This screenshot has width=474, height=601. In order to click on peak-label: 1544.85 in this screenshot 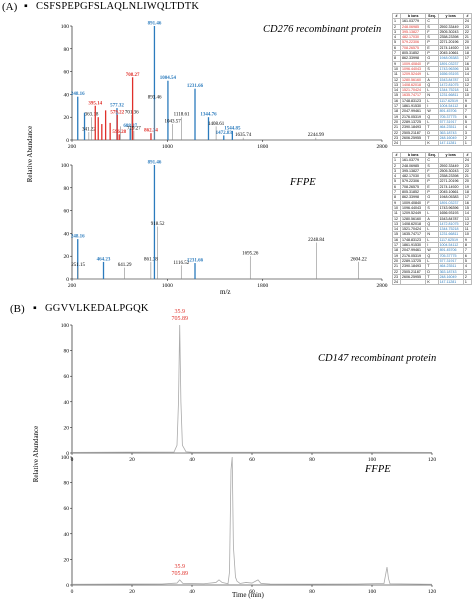, I will do `click(232, 128)`.